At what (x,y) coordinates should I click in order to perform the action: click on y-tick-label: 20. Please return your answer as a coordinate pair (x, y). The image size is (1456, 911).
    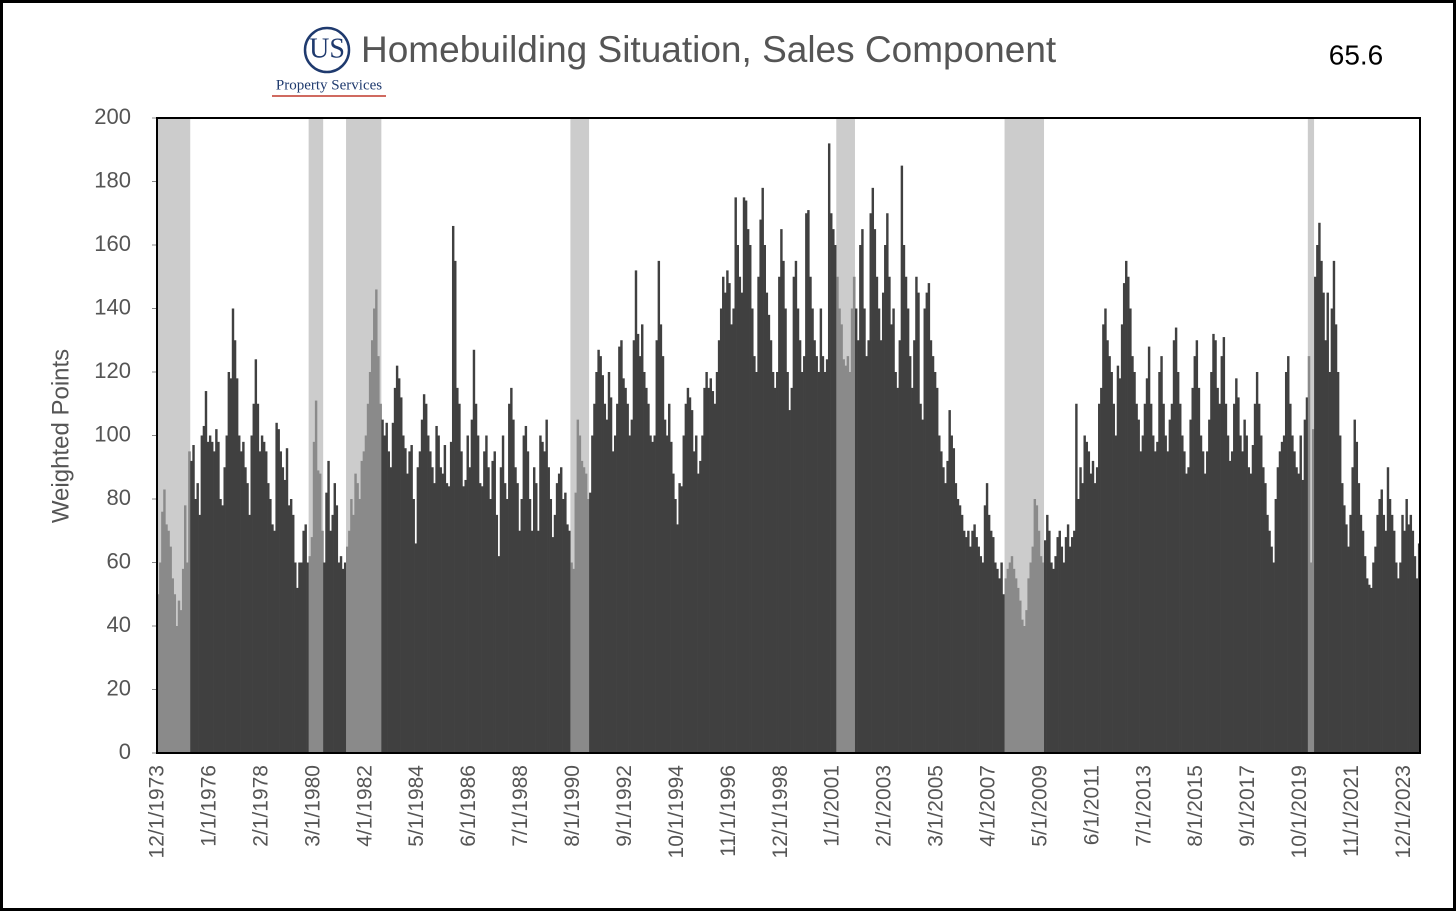
    Looking at the image, I should click on (119, 687).